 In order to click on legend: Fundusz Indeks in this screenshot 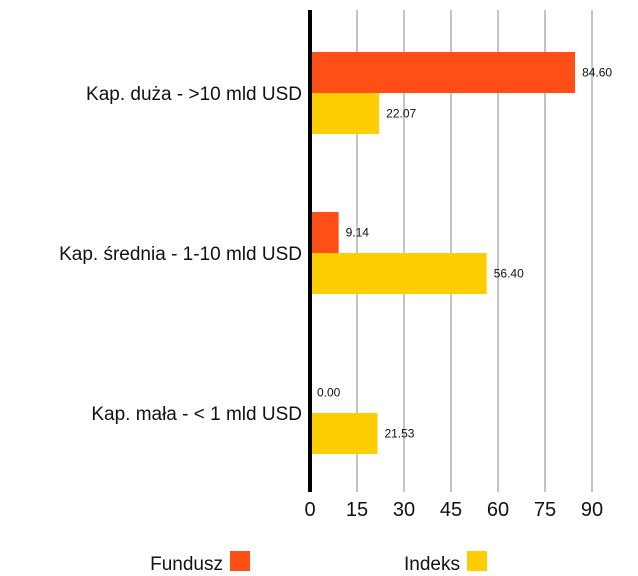, I will do `click(318, 563)`.